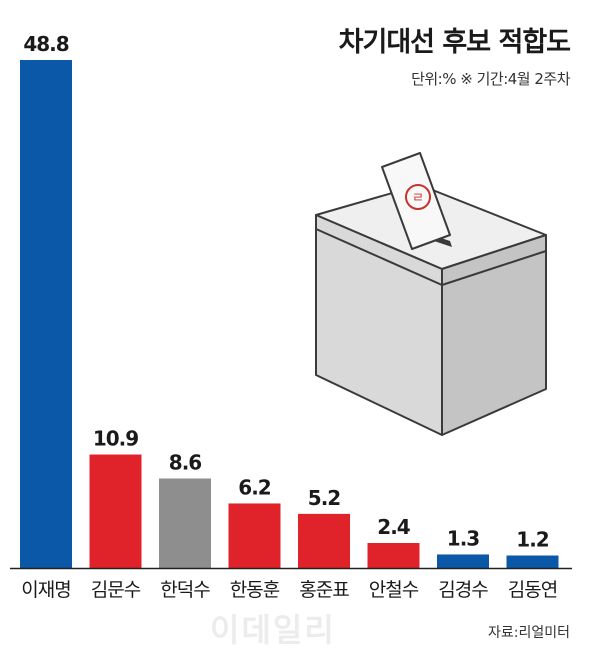  What do you see at coordinates (490, 79) in the screenshot?
I see `chart-subtitle: 단위:% ※ 기간:4월 2주차` at bounding box center [490, 79].